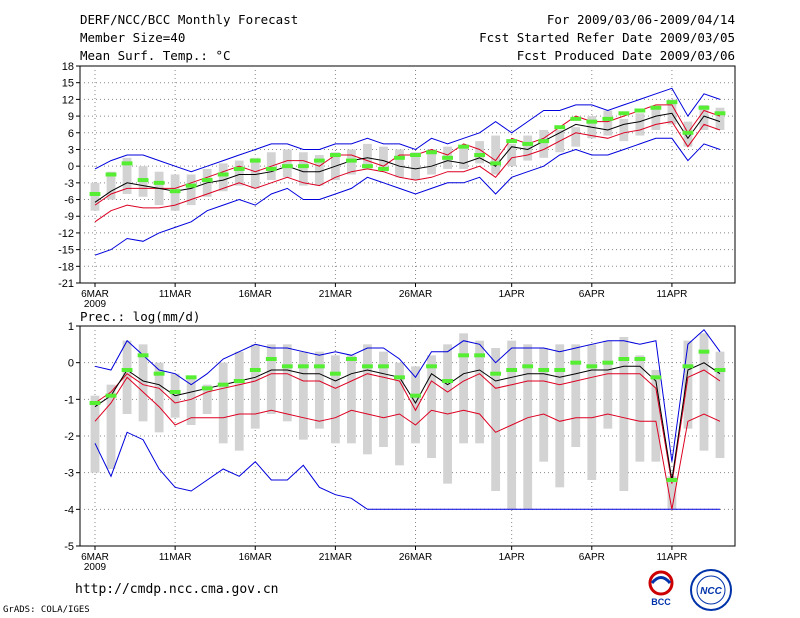  I want to click on y-tick-label: -18, so click(66, 267).